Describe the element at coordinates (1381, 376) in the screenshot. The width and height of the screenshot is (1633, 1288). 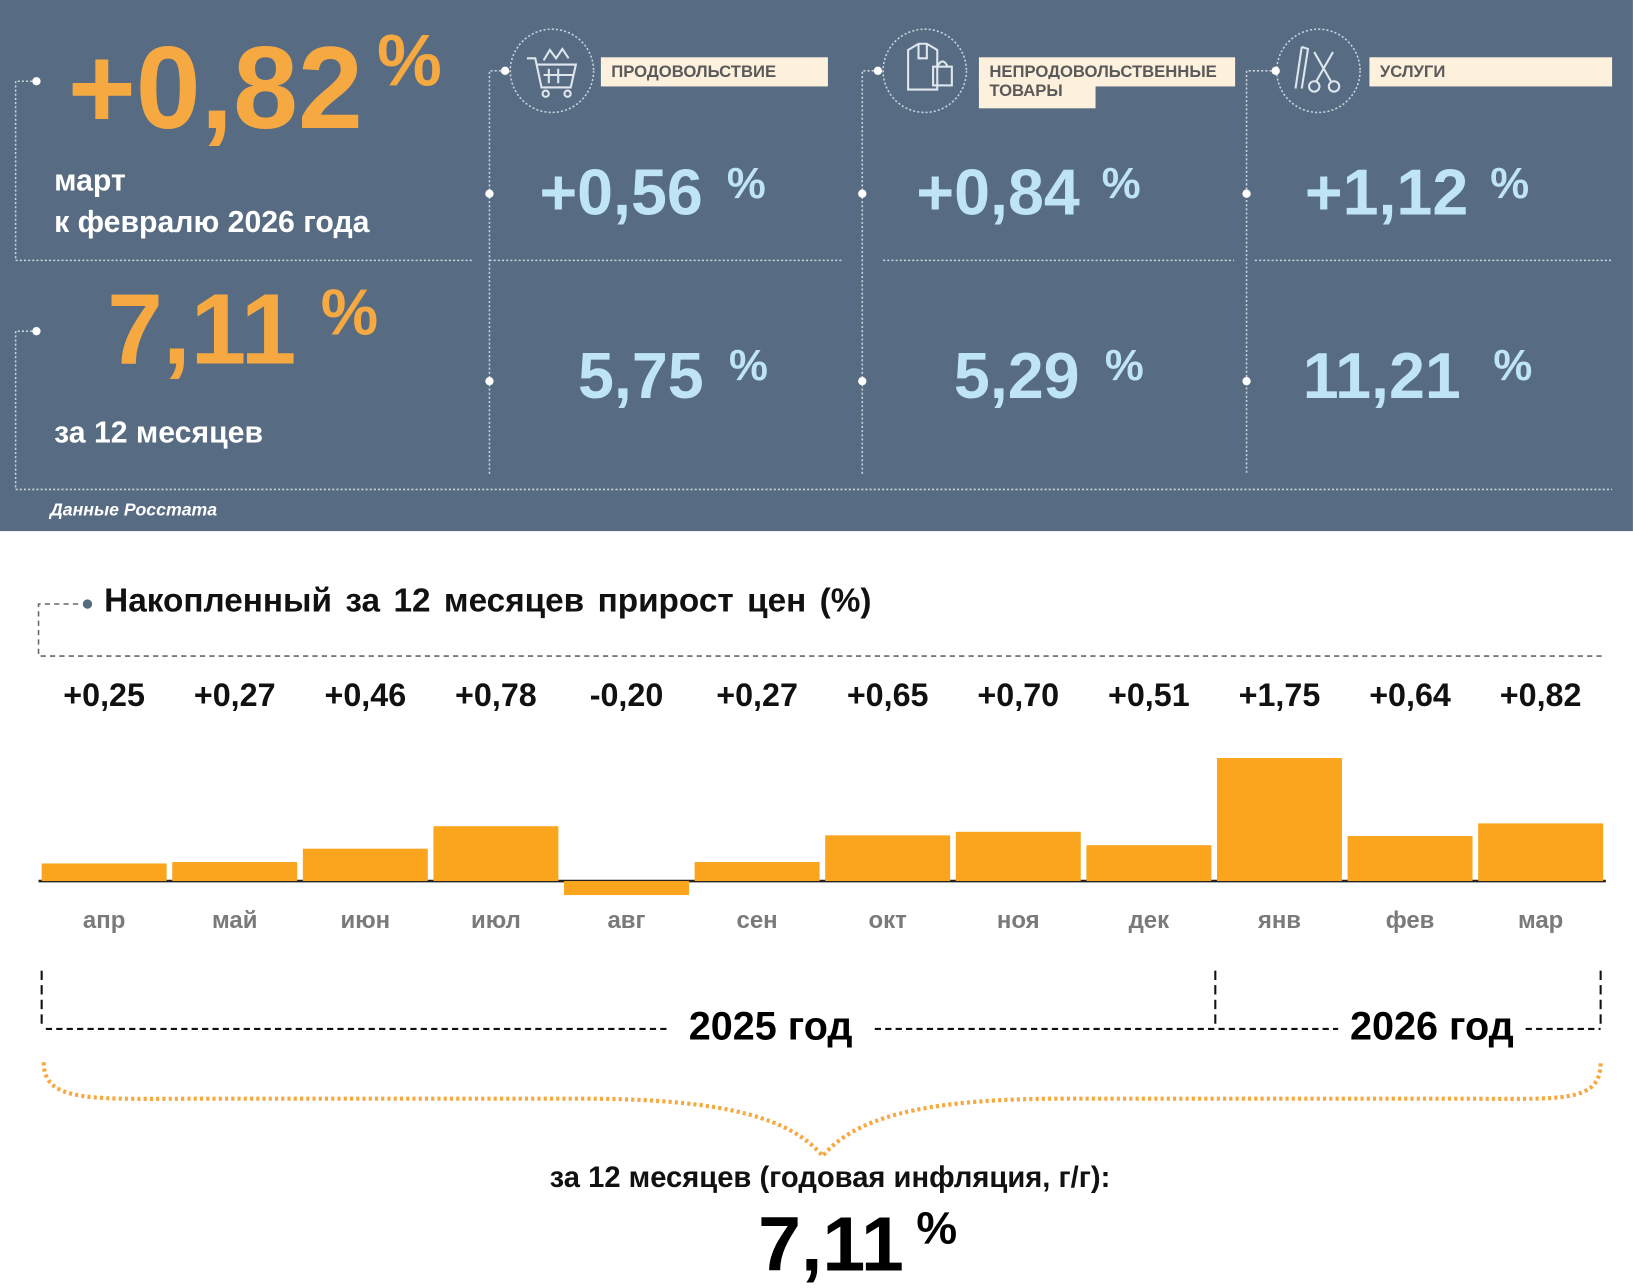
I see `services-annual-value: 11,21` at that location.